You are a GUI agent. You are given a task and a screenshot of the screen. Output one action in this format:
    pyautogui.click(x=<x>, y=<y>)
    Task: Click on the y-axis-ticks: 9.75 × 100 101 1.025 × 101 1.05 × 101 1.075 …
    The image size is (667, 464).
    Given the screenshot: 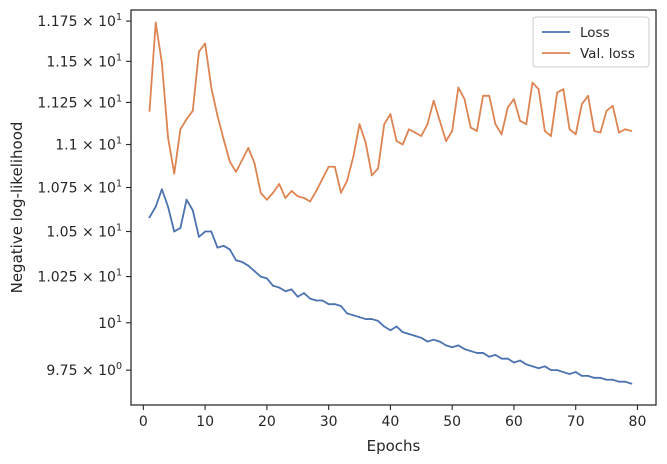 What is the action you would take?
    pyautogui.click(x=84, y=195)
    